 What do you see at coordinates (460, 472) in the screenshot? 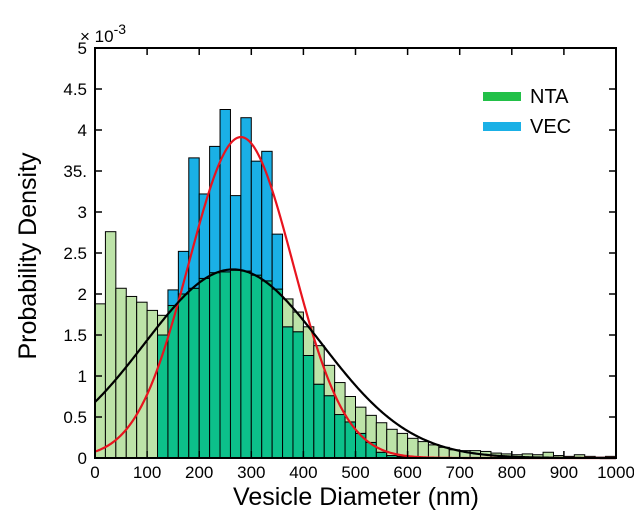
I see `x-tick-label: 700` at bounding box center [460, 472].